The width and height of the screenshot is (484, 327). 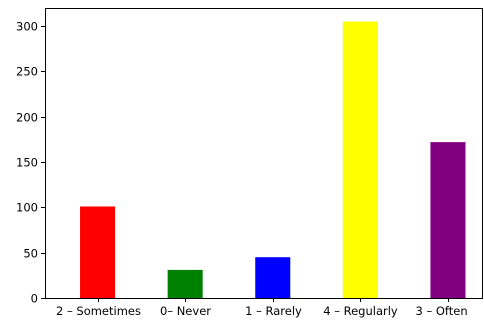 What do you see at coordinates (442, 311) in the screenshot?
I see `x-tick-label: 3 – Often` at bounding box center [442, 311].